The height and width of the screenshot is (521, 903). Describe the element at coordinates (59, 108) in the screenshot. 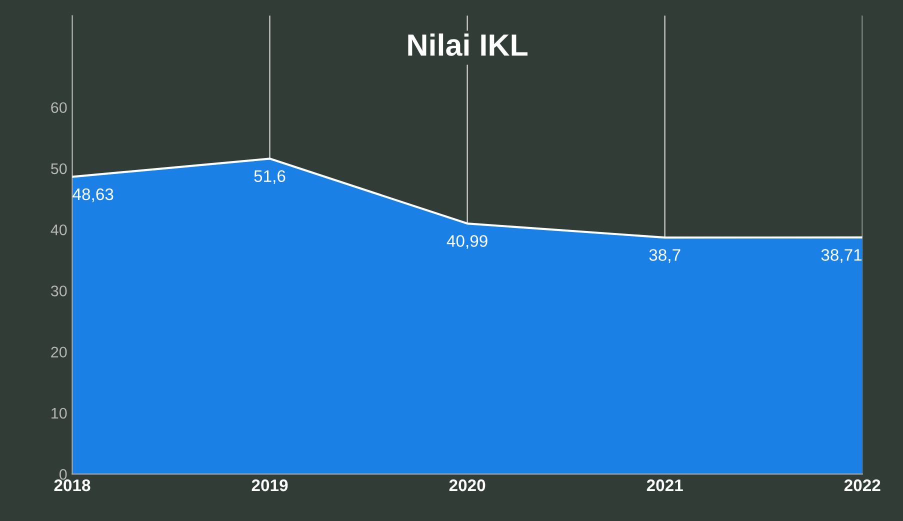

I see `y-tick-label: 60` at that location.